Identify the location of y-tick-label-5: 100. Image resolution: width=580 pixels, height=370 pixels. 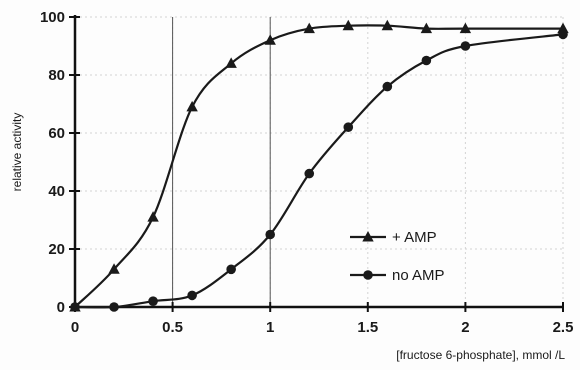
(52, 17).